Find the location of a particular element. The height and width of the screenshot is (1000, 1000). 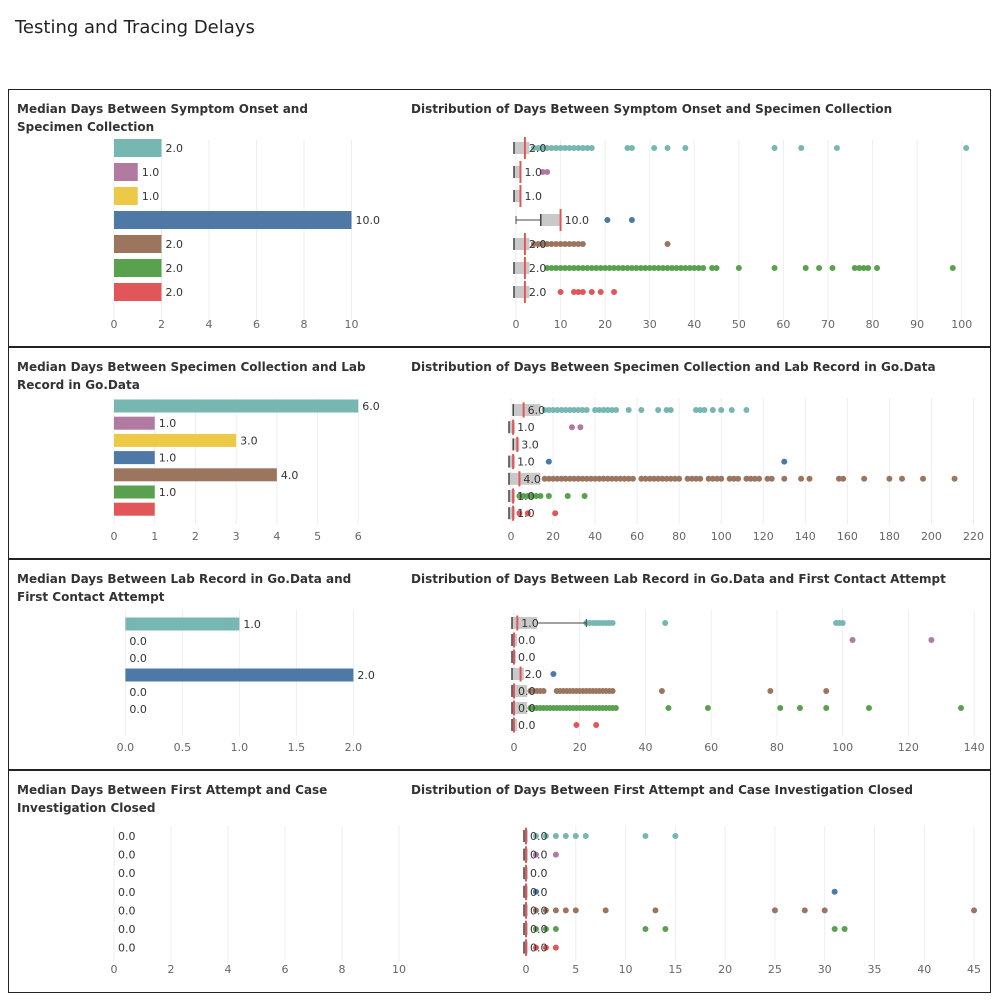

x-tick-label: 5 is located at coordinates (317, 536).